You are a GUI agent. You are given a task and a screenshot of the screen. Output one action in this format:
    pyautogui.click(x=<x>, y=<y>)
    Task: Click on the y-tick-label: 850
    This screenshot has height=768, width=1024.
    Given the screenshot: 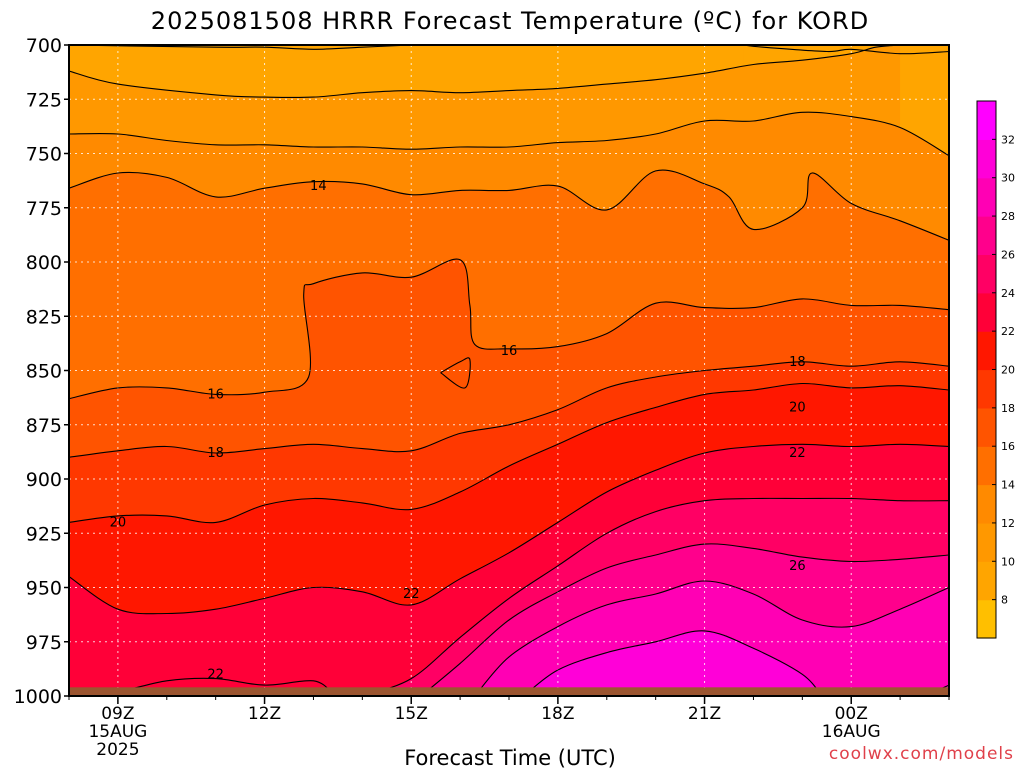 What is the action you would take?
    pyautogui.click(x=44, y=372)
    